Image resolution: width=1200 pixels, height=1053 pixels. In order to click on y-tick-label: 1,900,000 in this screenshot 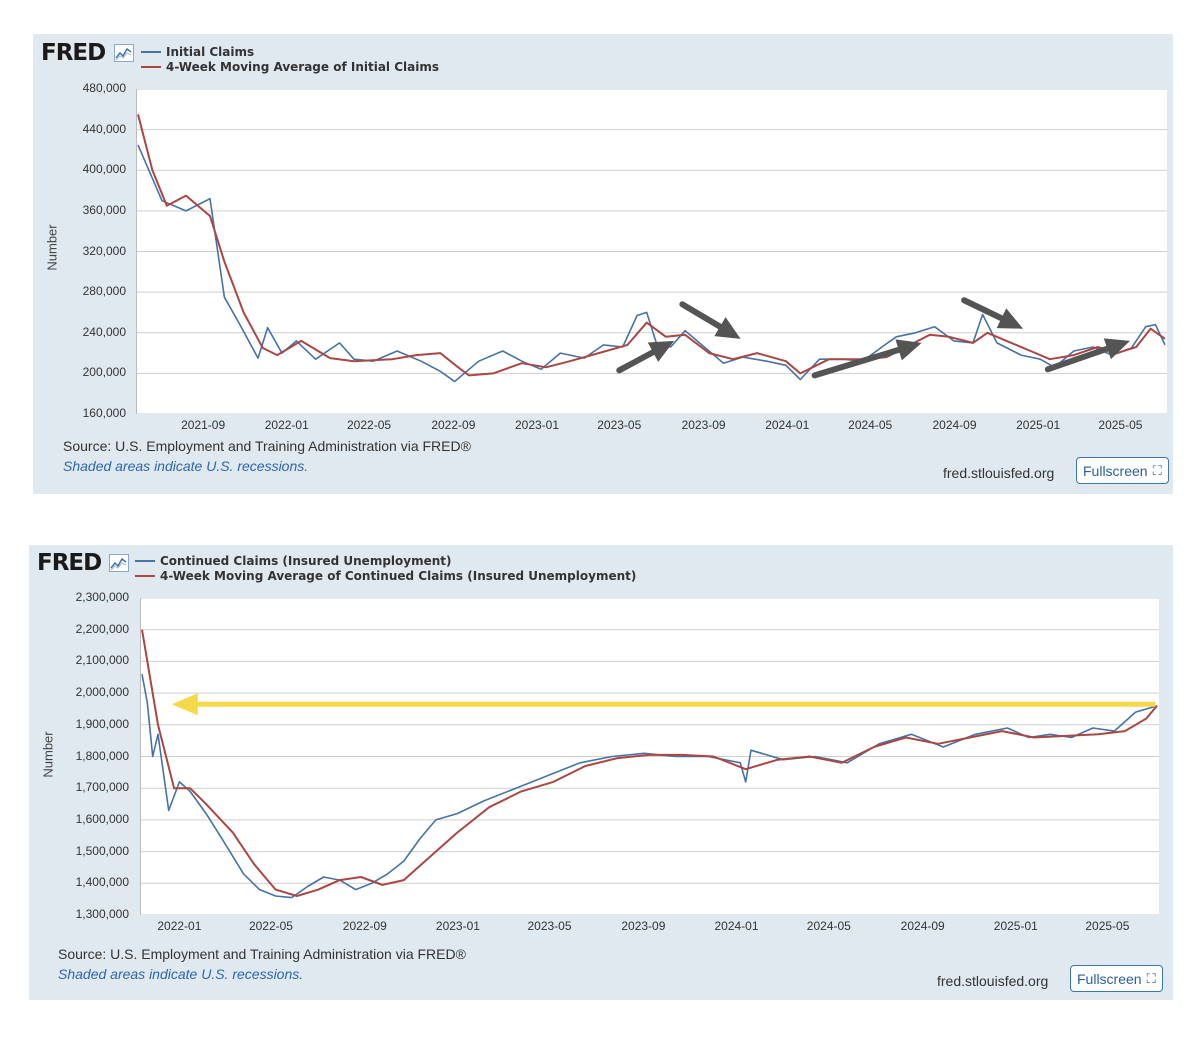, I will do `click(102, 723)`.